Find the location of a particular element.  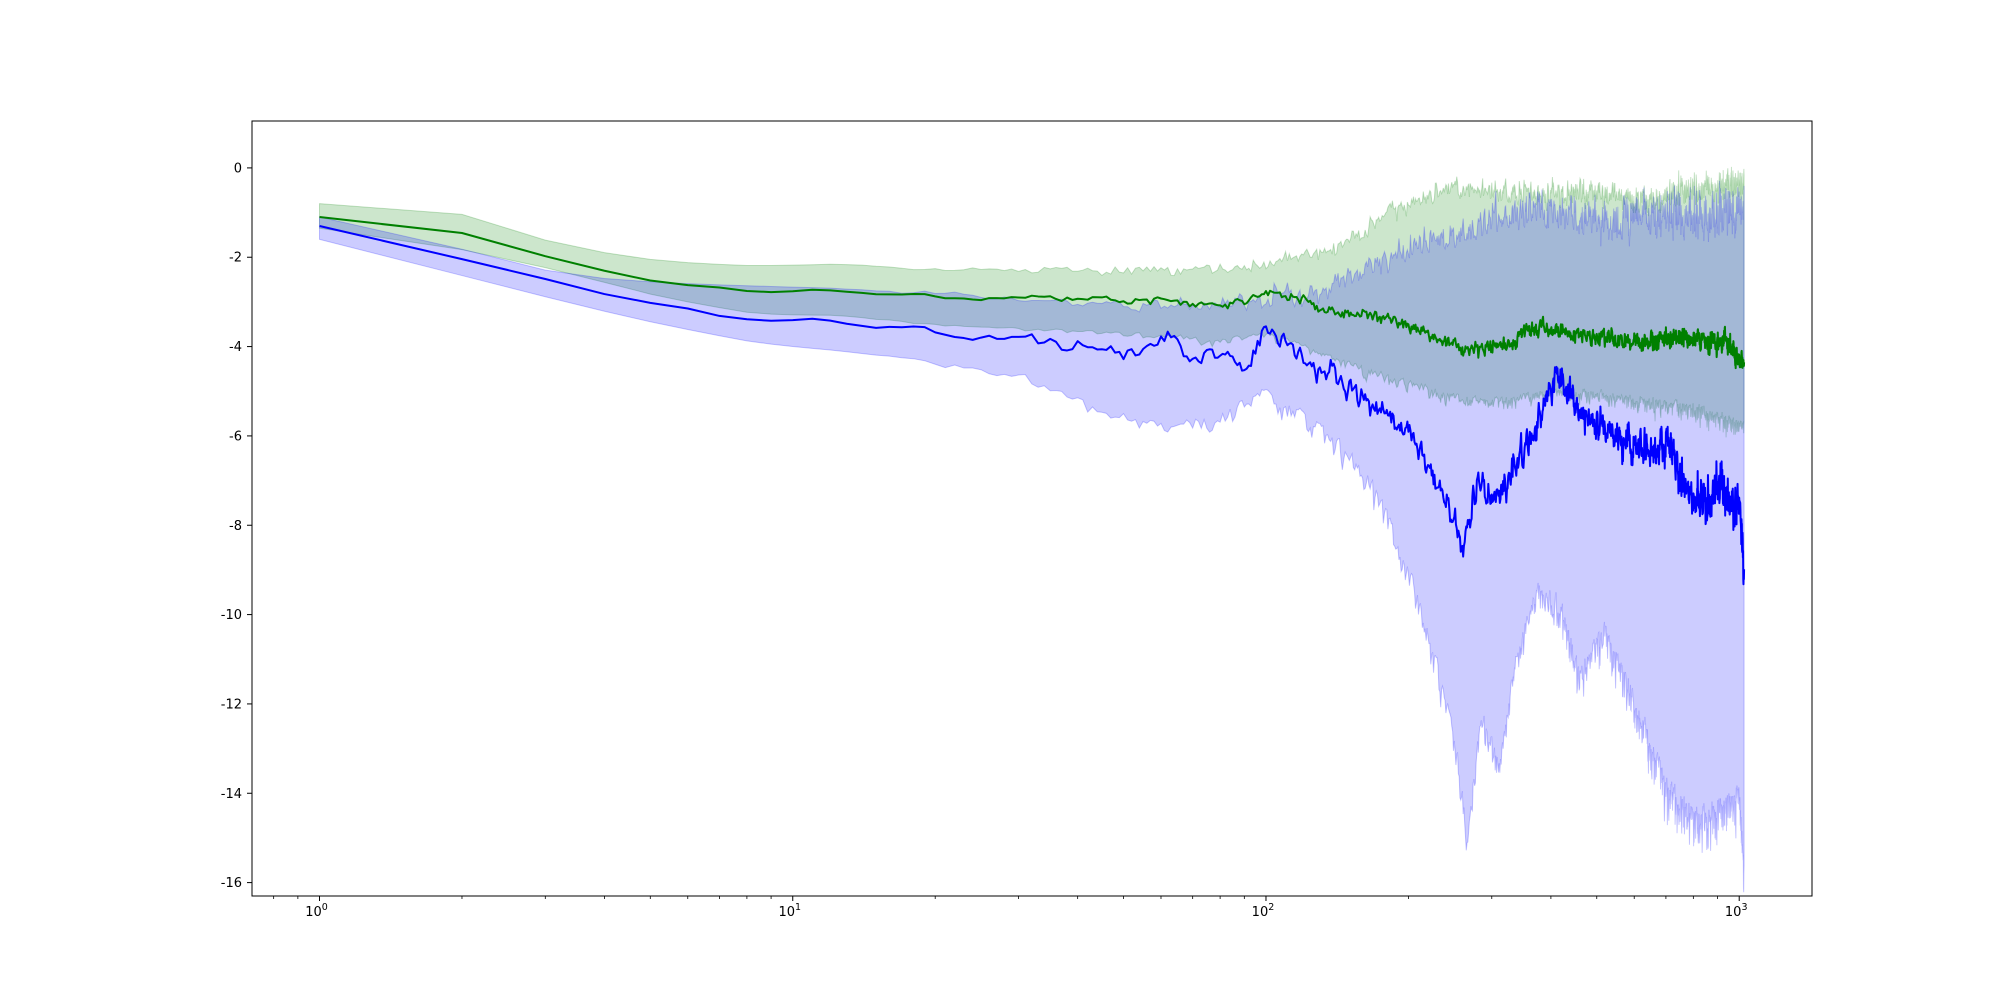

y-tick-label: -10 is located at coordinates (231, 615).